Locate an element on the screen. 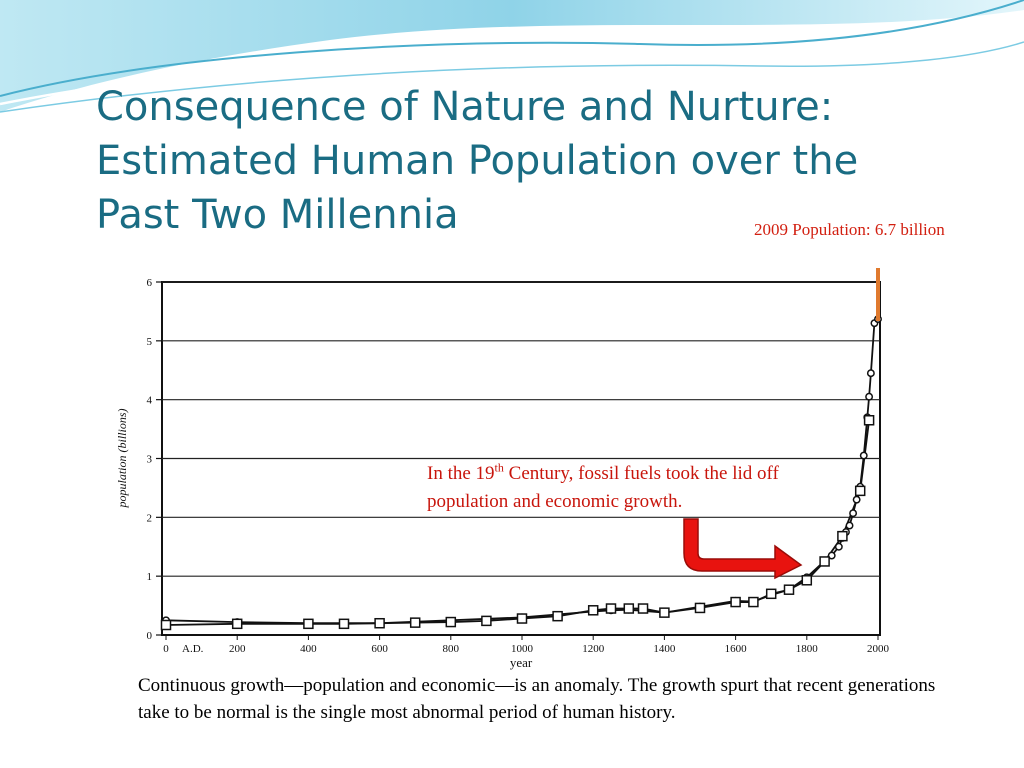 The image size is (1024, 768). header-swoosh is located at coordinates (512, 56).